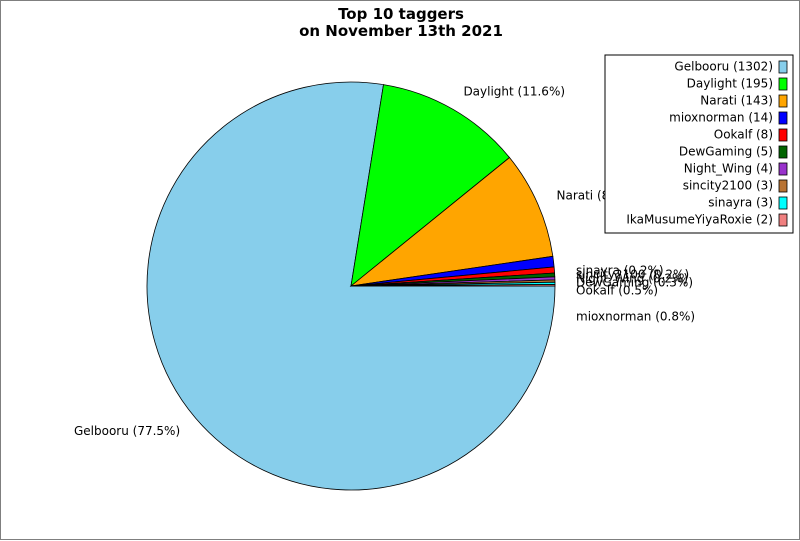 This screenshot has height=541, width=800. I want to click on slice-label-ookalf: Ookalf (0.5%), so click(617, 291).